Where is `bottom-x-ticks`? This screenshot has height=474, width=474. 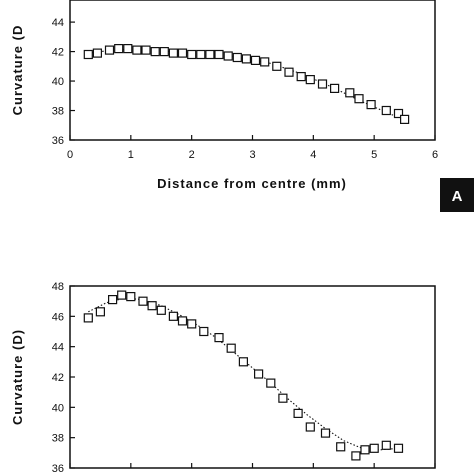
bottom-x-ticks is located at coordinates (252, 465).